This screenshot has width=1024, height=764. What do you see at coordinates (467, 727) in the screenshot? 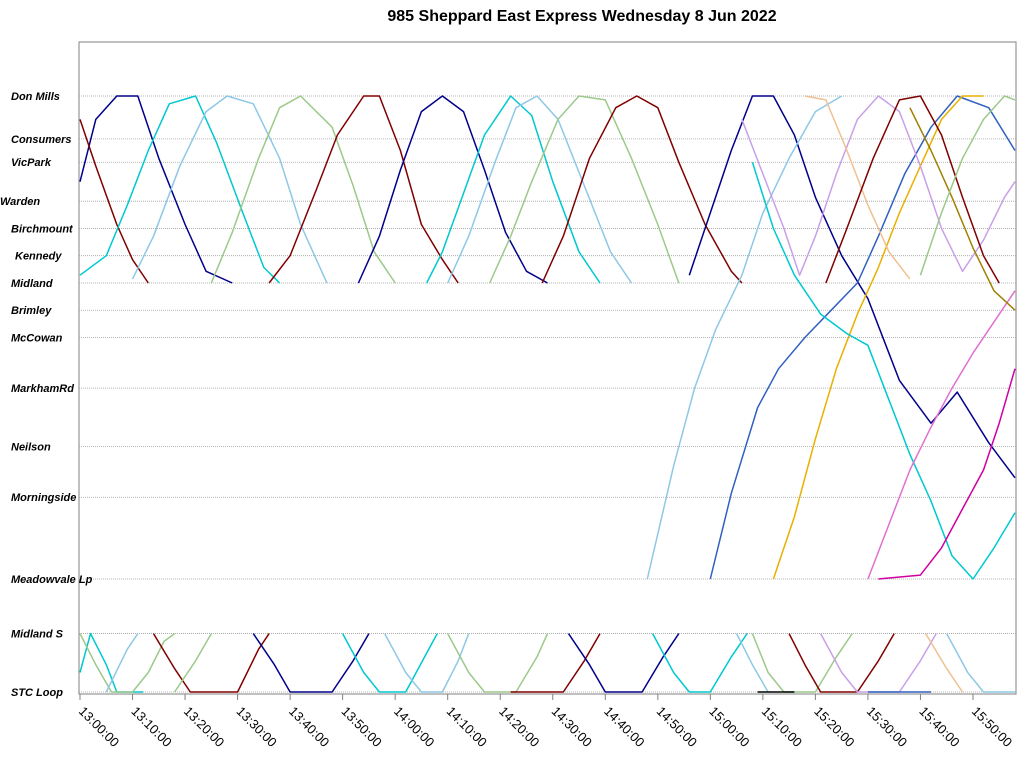
I see `x-tick-label: 14:10:00` at bounding box center [467, 727].